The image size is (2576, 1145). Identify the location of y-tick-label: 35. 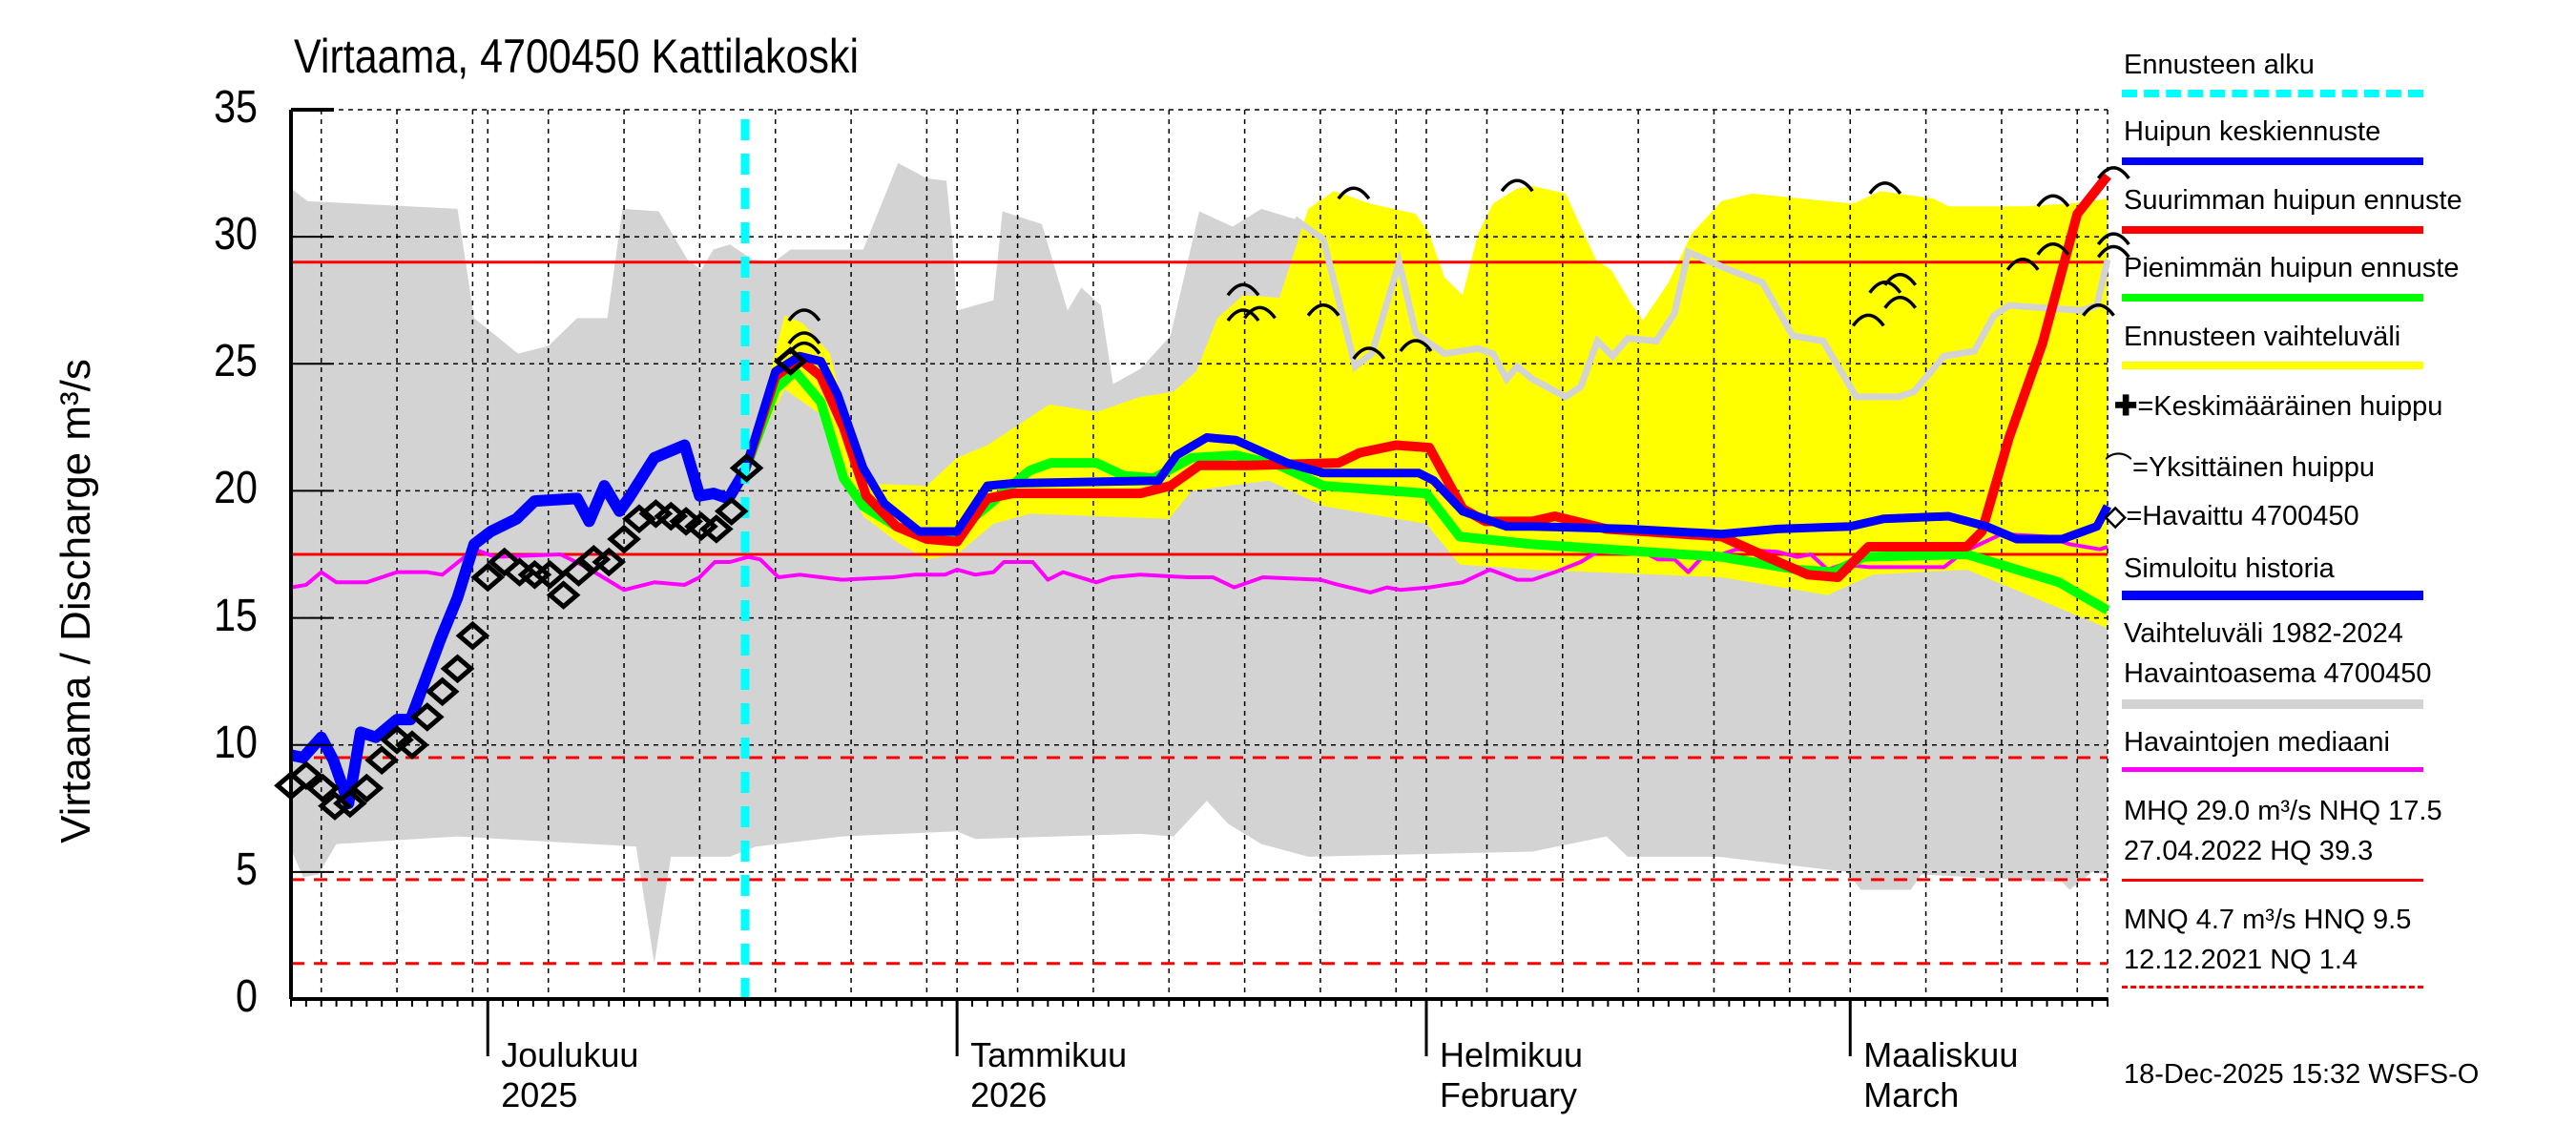
(236, 107).